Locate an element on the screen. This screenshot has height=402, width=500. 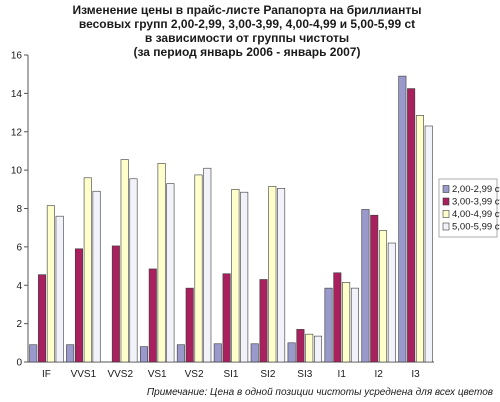
x-tick-label: VS2 is located at coordinates (194, 374).